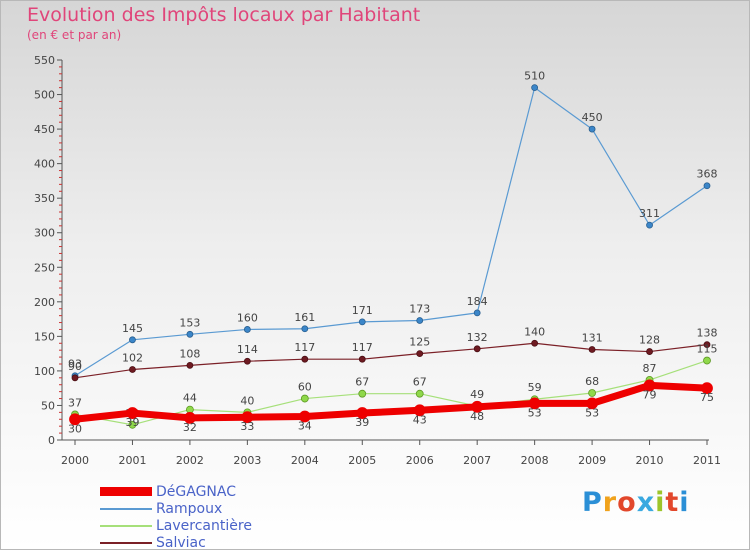 This screenshot has width=750, height=551. I want to click on data-label-rampoux: 161, so click(304, 317).